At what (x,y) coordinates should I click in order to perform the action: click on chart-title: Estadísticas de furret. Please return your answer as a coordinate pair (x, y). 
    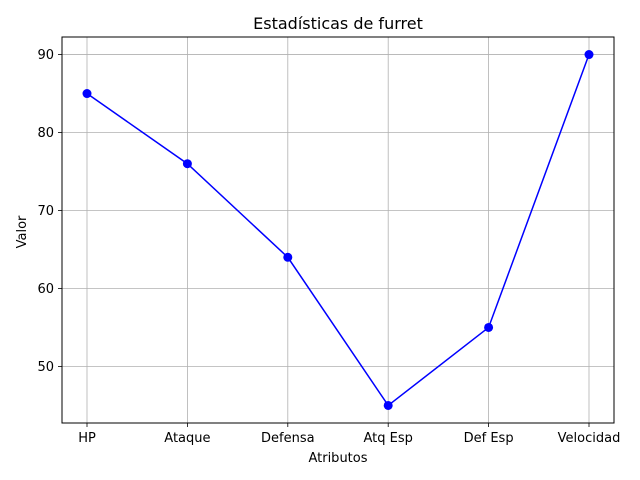
    Looking at the image, I should click on (338, 23).